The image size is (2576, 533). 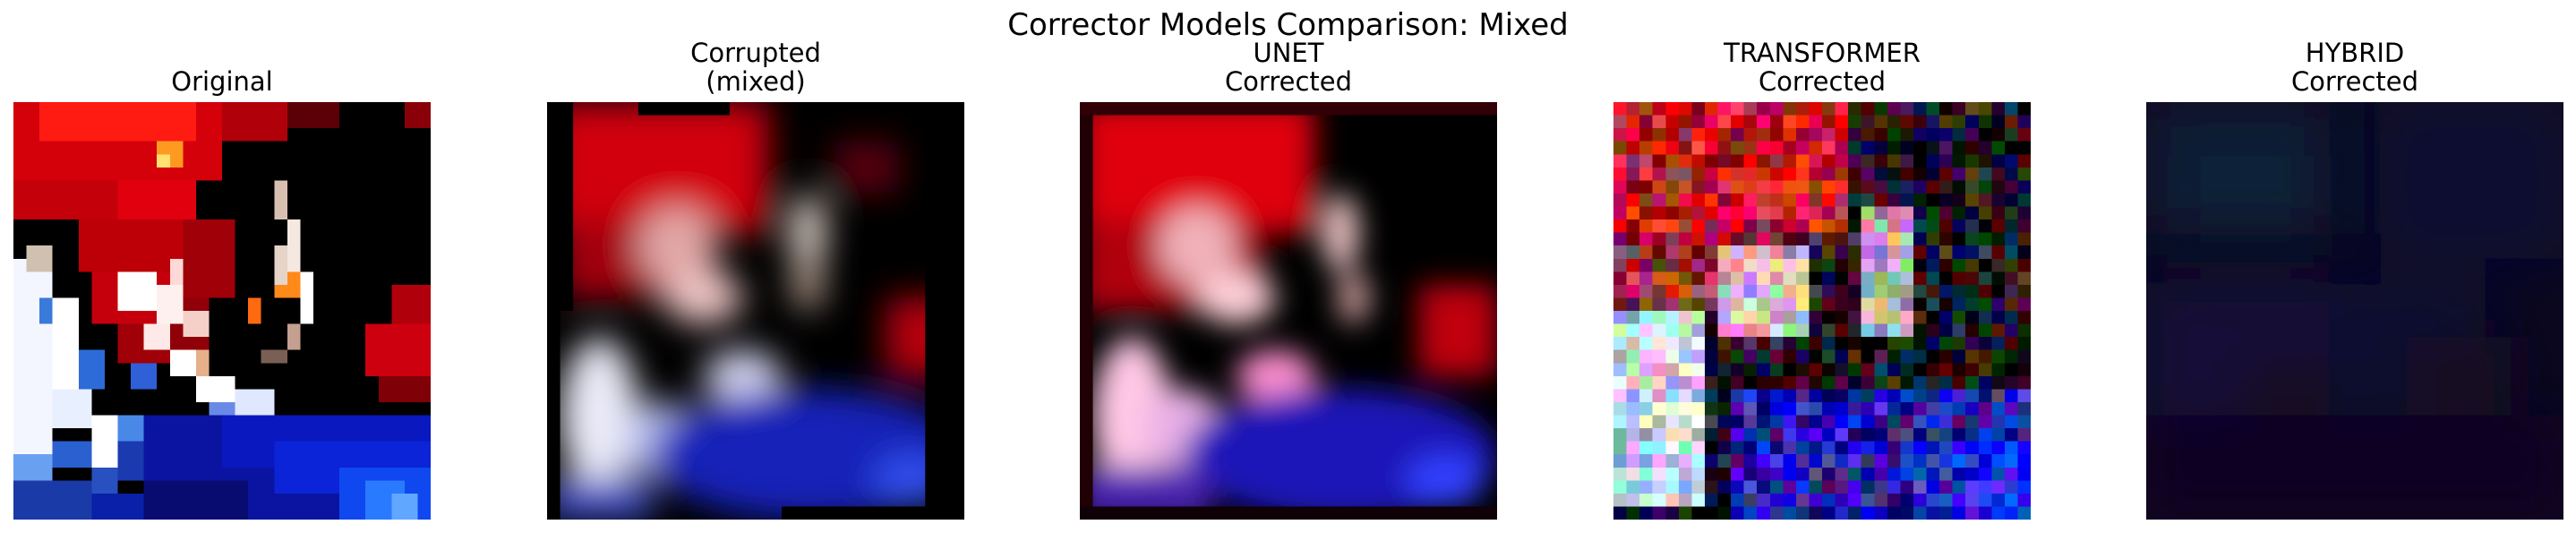 What do you see at coordinates (2354, 67) in the screenshot?
I see `panel-title: HYBRID Corrected` at bounding box center [2354, 67].